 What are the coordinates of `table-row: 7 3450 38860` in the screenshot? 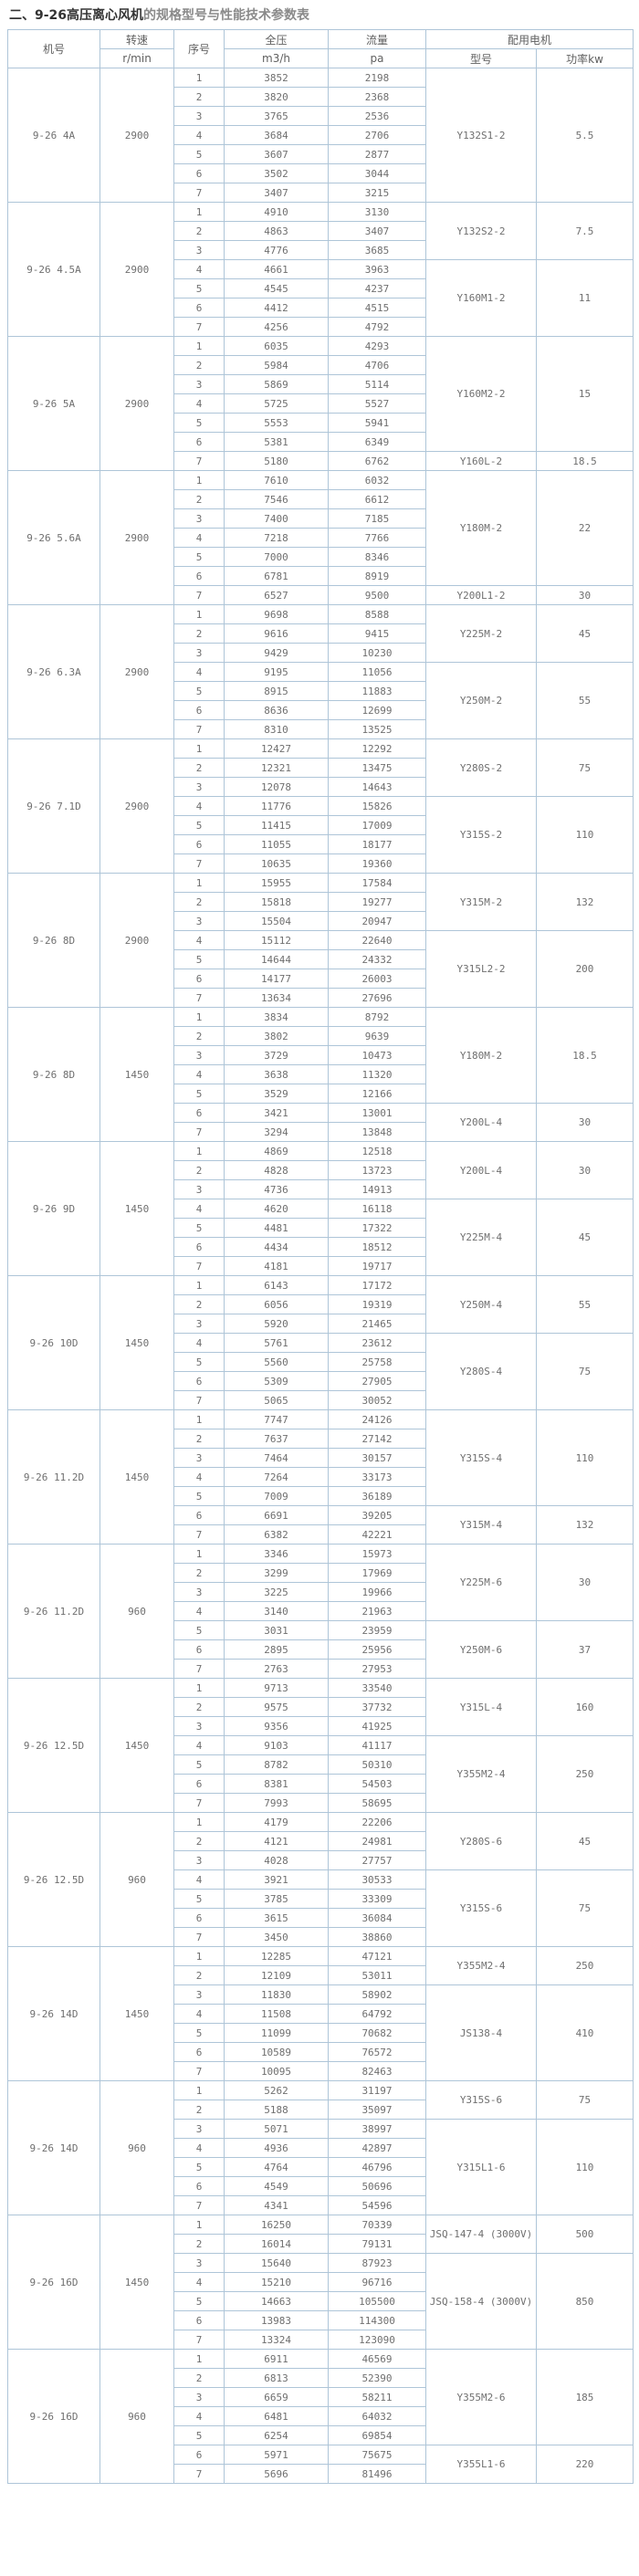 It's located at (321, 1937).